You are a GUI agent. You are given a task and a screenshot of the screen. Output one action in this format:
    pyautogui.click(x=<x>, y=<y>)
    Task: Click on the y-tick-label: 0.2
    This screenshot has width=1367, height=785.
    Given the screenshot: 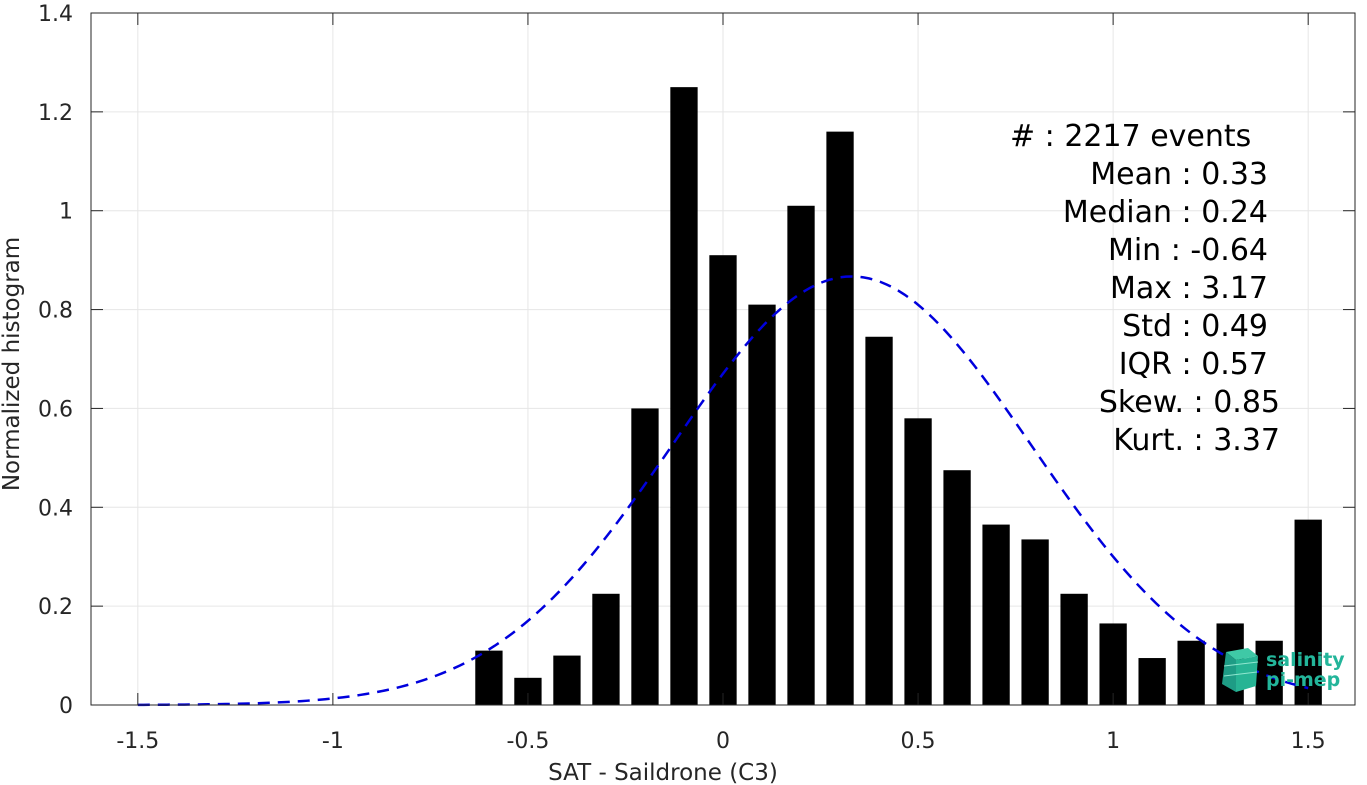 What is the action you would take?
    pyautogui.click(x=55, y=607)
    